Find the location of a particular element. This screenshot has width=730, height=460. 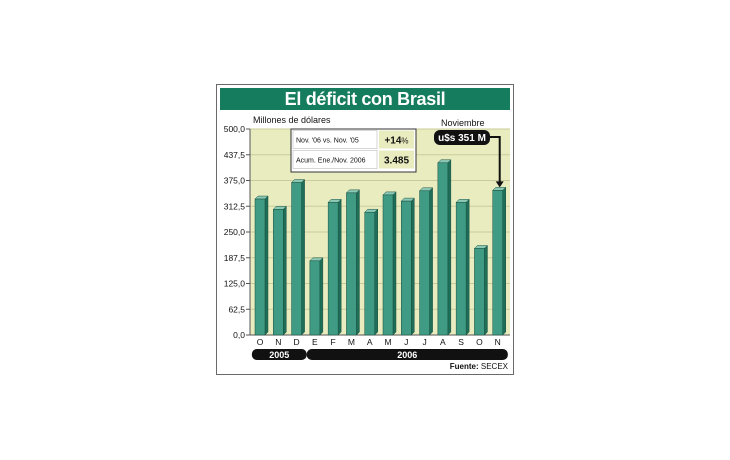

year-label: 2005 is located at coordinates (279, 355).